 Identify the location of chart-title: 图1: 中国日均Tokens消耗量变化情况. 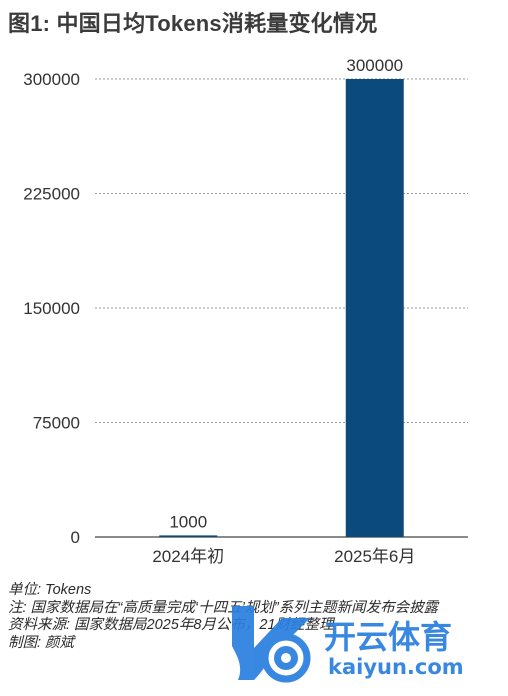
(193, 23).